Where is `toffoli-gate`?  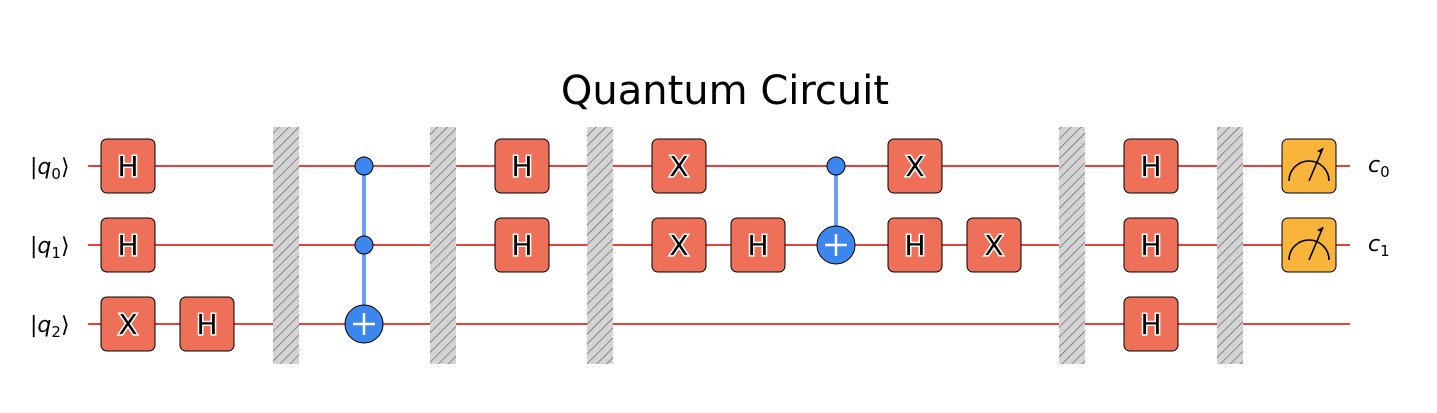 toffoli-gate is located at coordinates (364, 250).